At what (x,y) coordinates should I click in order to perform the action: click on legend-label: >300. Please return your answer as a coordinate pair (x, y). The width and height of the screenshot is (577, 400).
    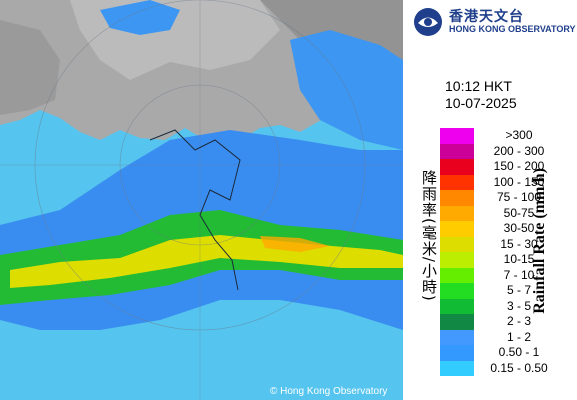
    Looking at the image, I should click on (519, 135).